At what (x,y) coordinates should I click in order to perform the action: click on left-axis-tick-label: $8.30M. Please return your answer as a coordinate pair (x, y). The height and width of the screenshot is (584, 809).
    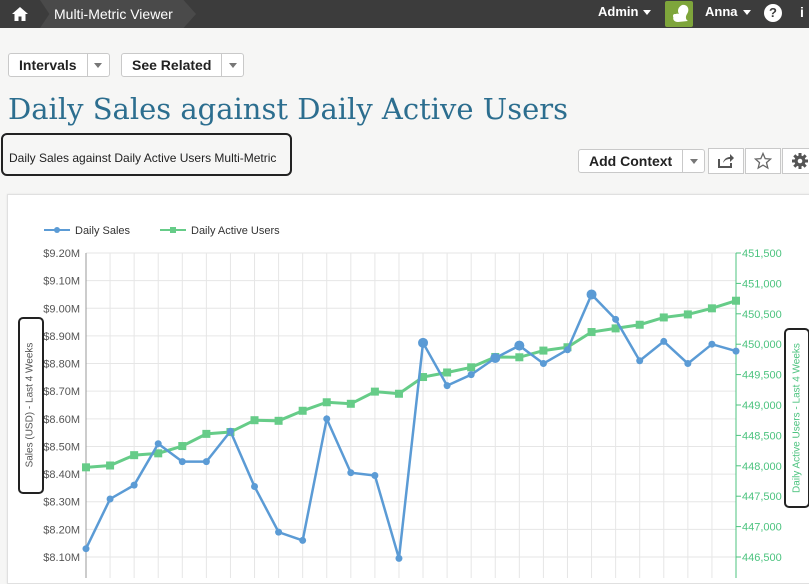
    Looking at the image, I should click on (61, 503).